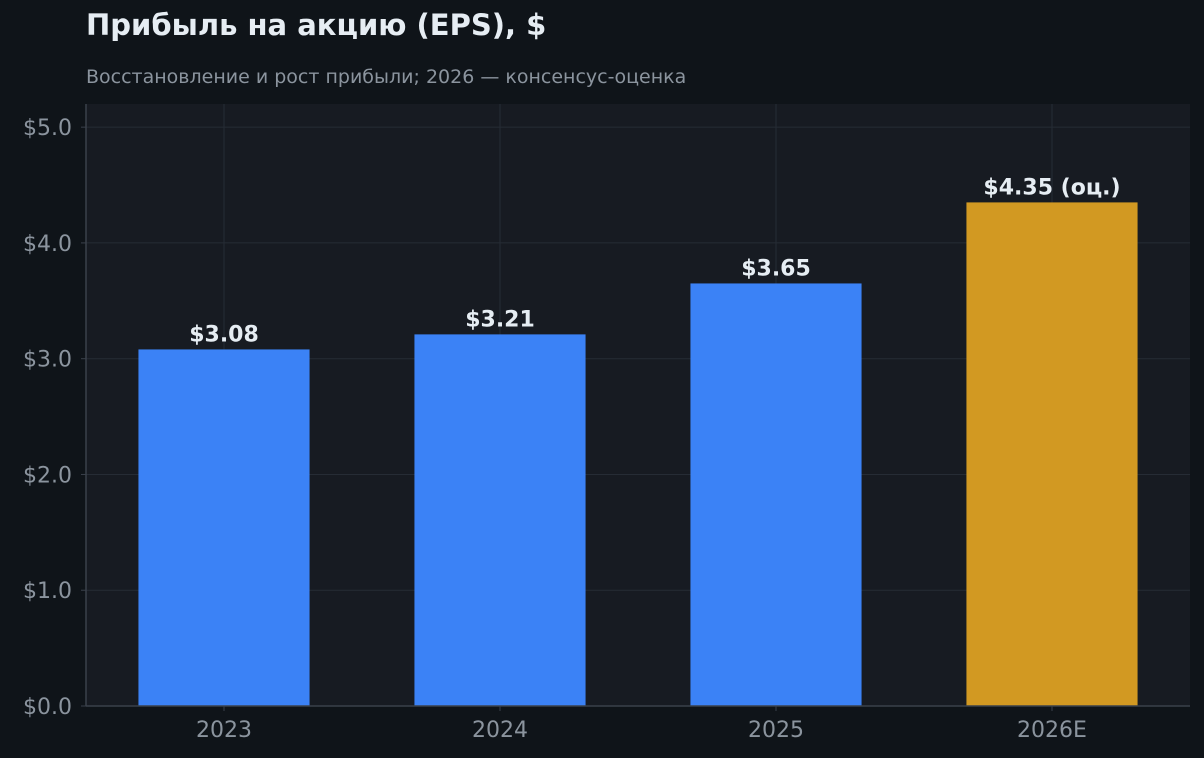 The width and height of the screenshot is (1204, 758). Describe the element at coordinates (47, 244) in the screenshot. I see `y-tick-label: $4.0` at that location.